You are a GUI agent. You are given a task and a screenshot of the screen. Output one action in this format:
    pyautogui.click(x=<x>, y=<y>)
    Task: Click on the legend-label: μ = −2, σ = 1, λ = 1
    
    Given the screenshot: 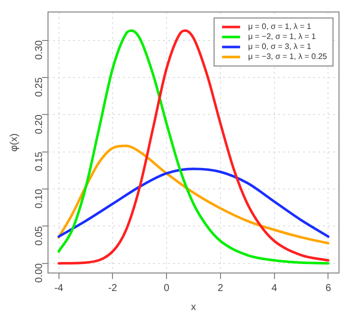 What is the action you would take?
    pyautogui.click(x=282, y=37)
    